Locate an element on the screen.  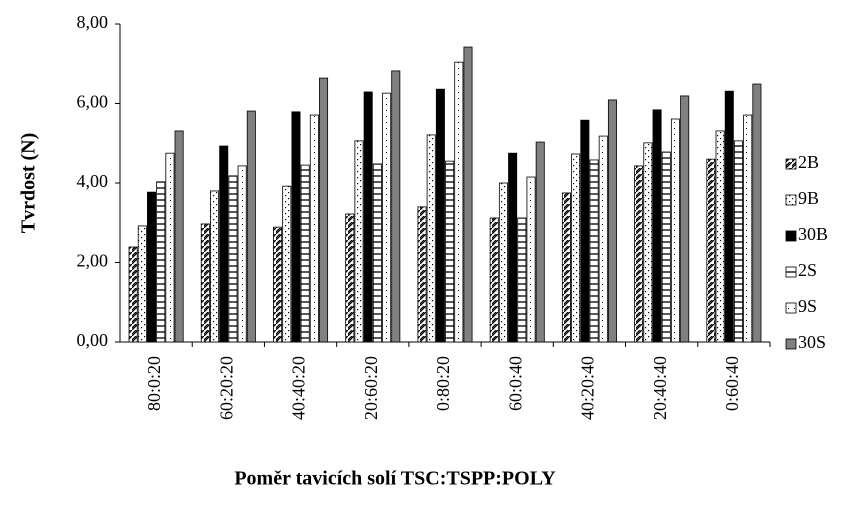
x-tick-label: 40:20:40 is located at coordinates (588, 388).